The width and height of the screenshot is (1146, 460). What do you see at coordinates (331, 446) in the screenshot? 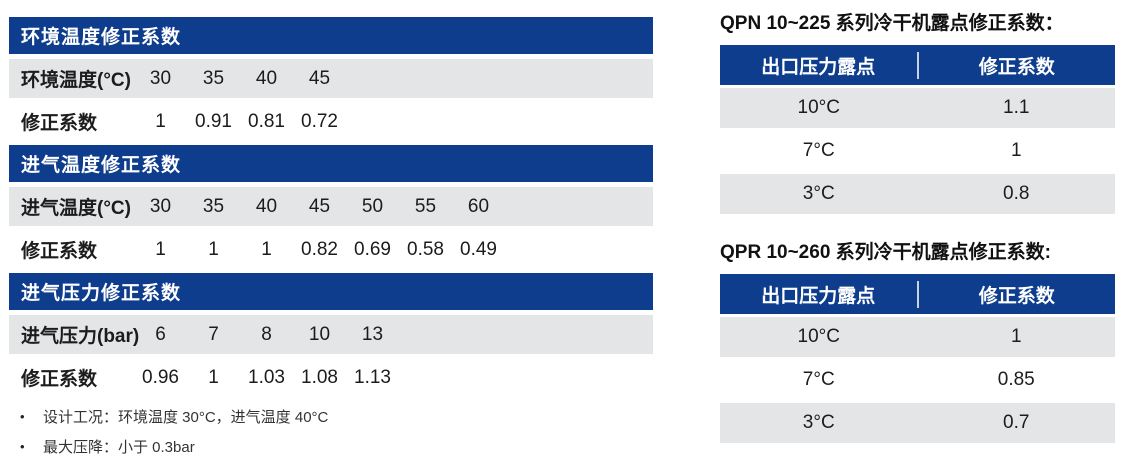
I see `note-max-pressure-drop: • 最大压降：小于 0.3bar` at bounding box center [331, 446].